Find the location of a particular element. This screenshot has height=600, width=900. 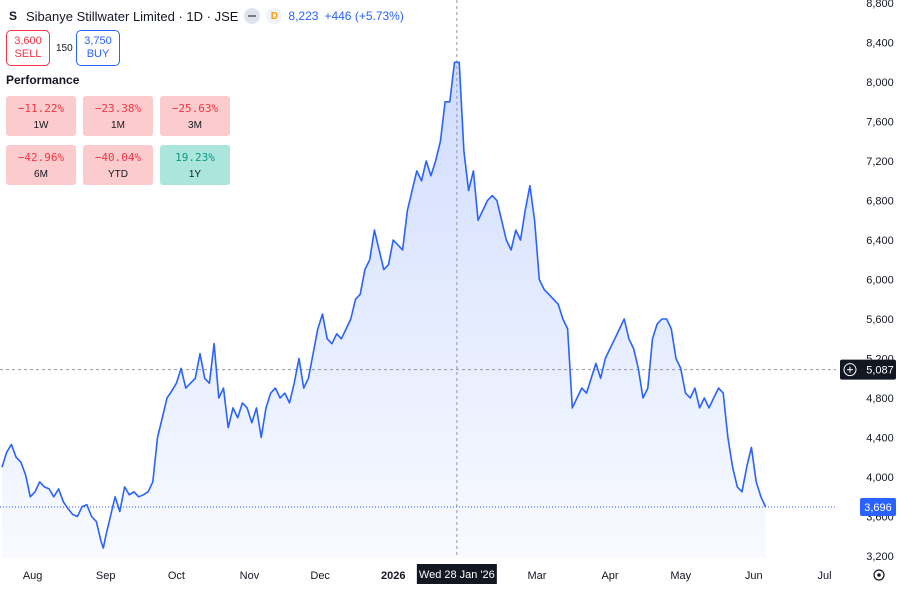

x-tick-label: Apr is located at coordinates (609, 576).